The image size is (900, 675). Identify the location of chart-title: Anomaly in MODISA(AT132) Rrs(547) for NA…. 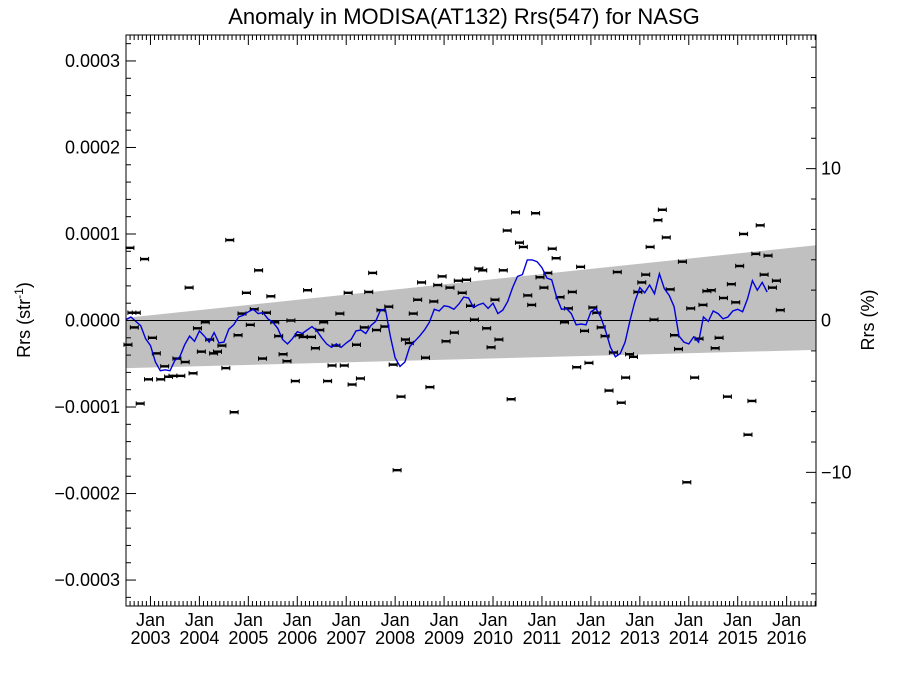
(464, 16).